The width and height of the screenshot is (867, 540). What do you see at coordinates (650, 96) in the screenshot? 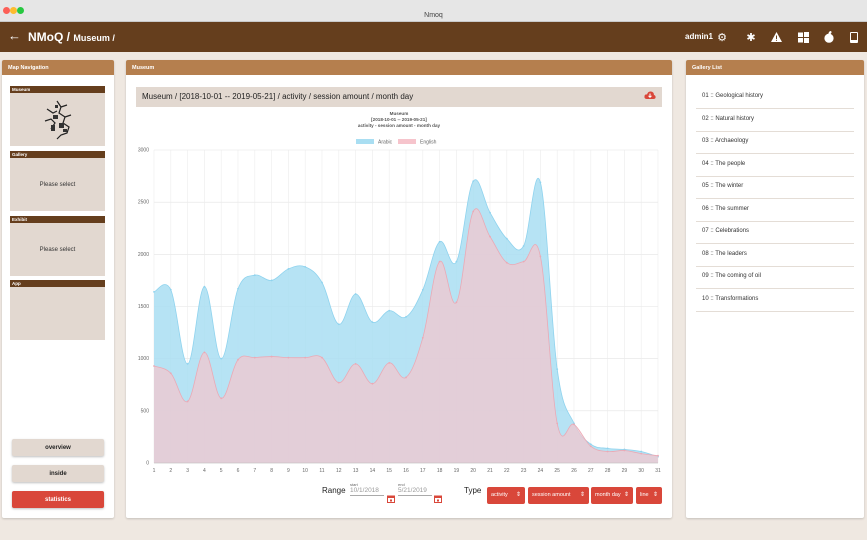
I see `cloud-download-icon` at bounding box center [650, 96].